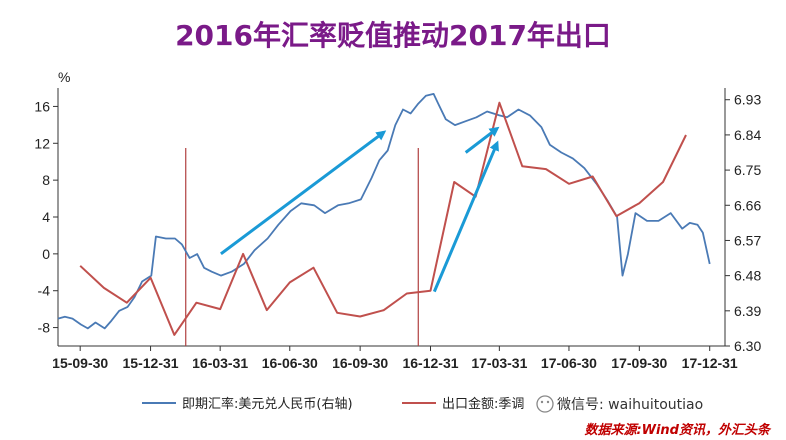 This screenshot has width=786, height=440. I want to click on left-axis-ticks: 16 12 8 4 0 -4 -8, so click(46, 217).